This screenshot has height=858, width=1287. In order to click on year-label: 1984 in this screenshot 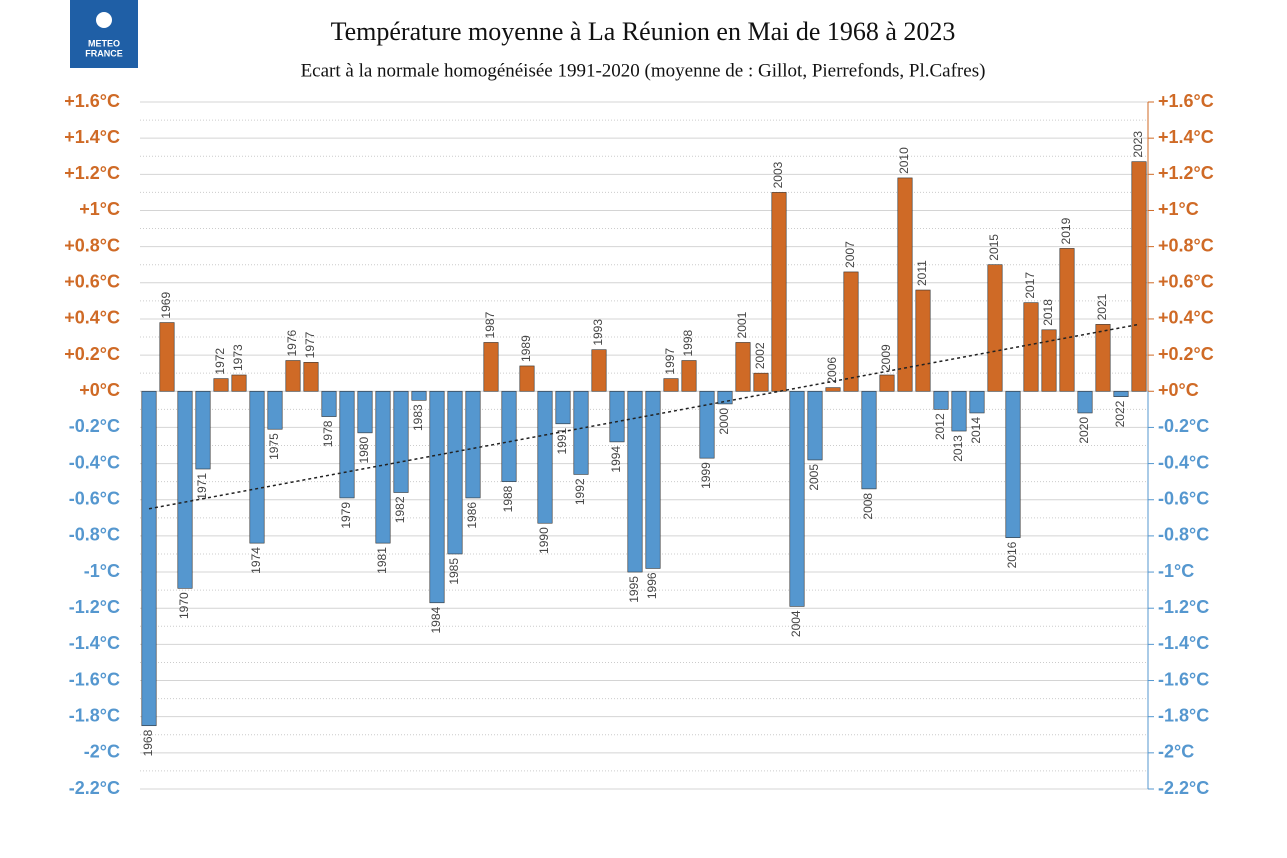, I will do `click(436, 619)`.